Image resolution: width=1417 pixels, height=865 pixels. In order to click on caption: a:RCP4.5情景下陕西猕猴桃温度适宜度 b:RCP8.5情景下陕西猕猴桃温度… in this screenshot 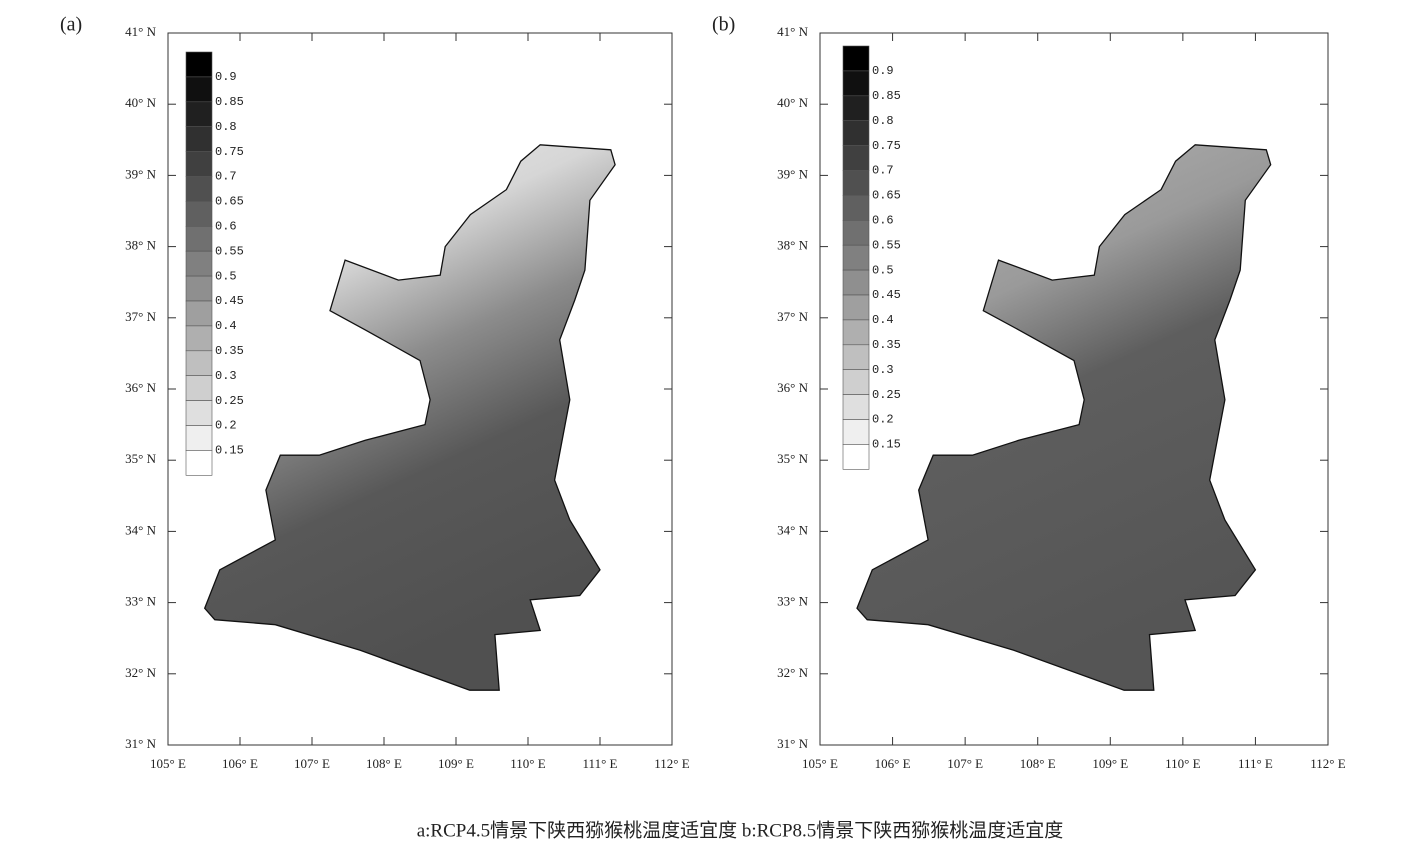, I will do `click(740, 830)`.